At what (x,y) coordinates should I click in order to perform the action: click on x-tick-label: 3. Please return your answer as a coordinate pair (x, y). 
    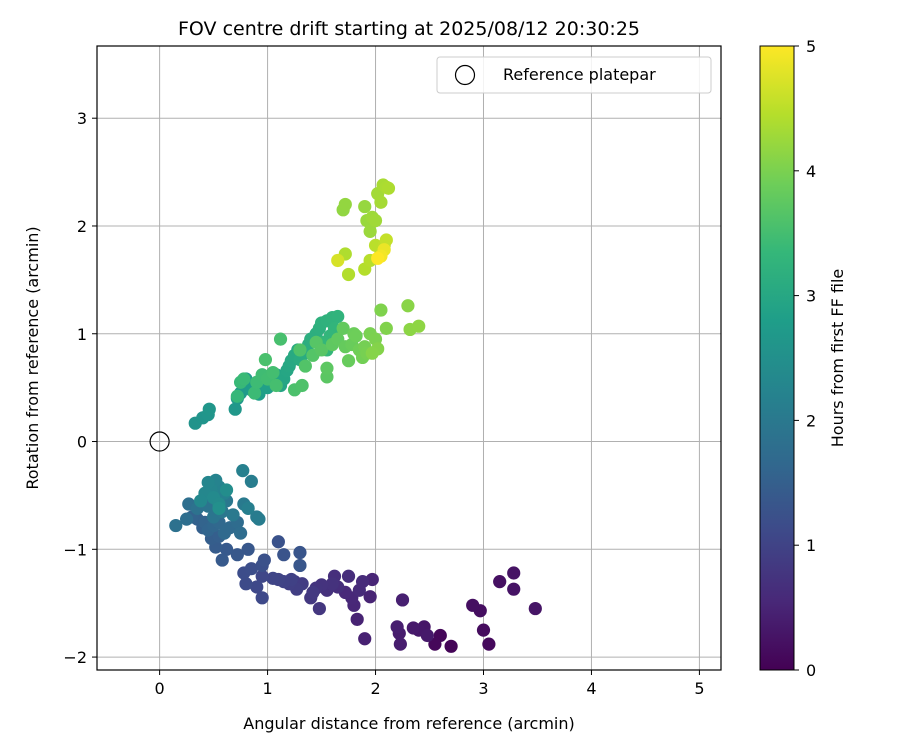
    Looking at the image, I should click on (483, 688).